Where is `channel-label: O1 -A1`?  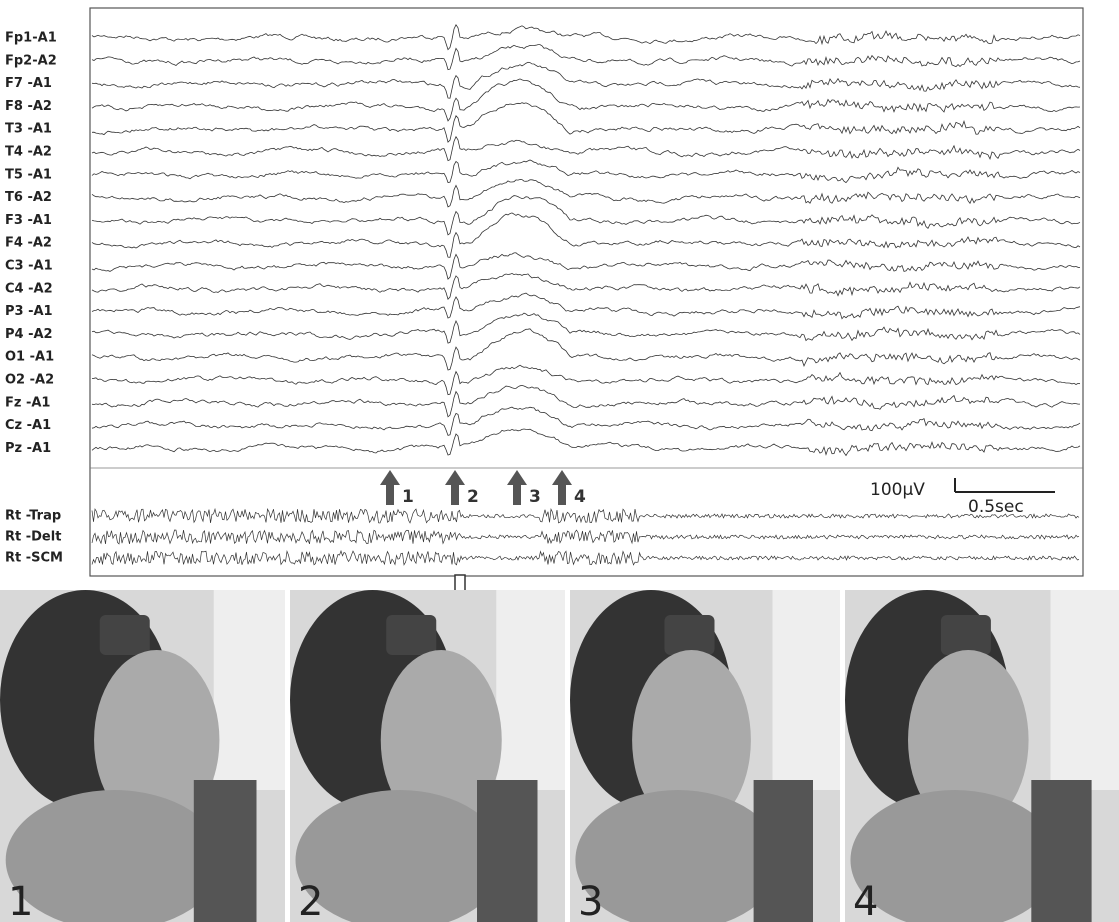
channel-label: O1 -A1 is located at coordinates (29, 357).